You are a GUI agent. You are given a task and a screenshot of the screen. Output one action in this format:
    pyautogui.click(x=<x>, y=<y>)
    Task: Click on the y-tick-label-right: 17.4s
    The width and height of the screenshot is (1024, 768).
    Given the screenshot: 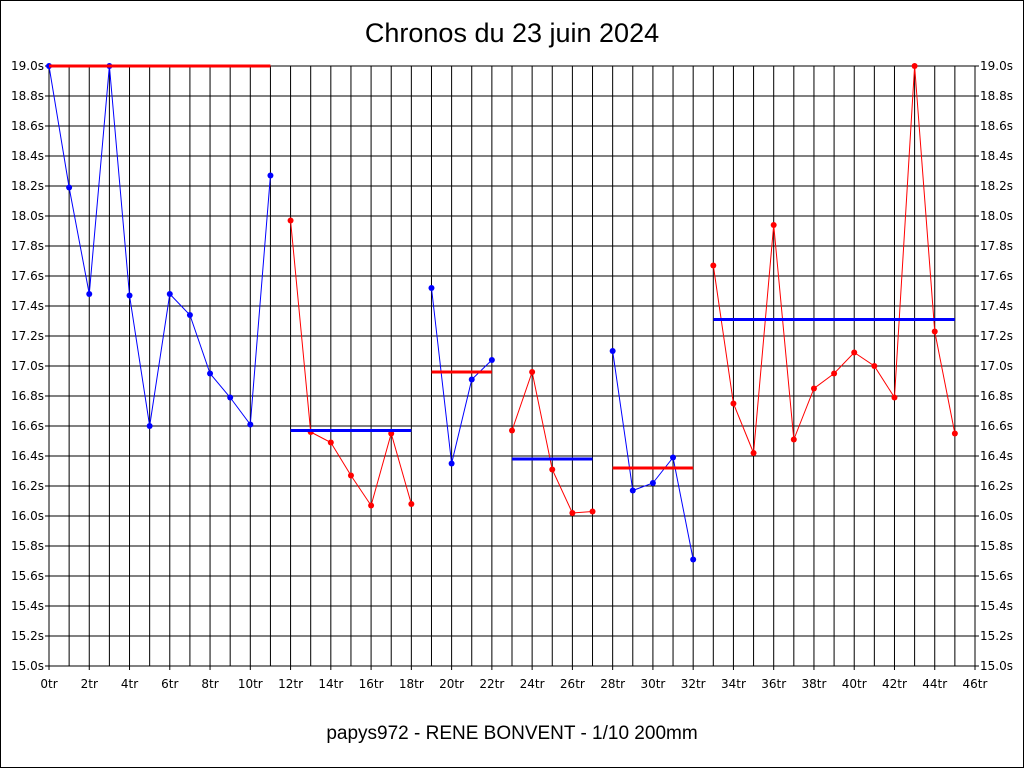 What is the action you would take?
    pyautogui.click(x=996, y=306)
    